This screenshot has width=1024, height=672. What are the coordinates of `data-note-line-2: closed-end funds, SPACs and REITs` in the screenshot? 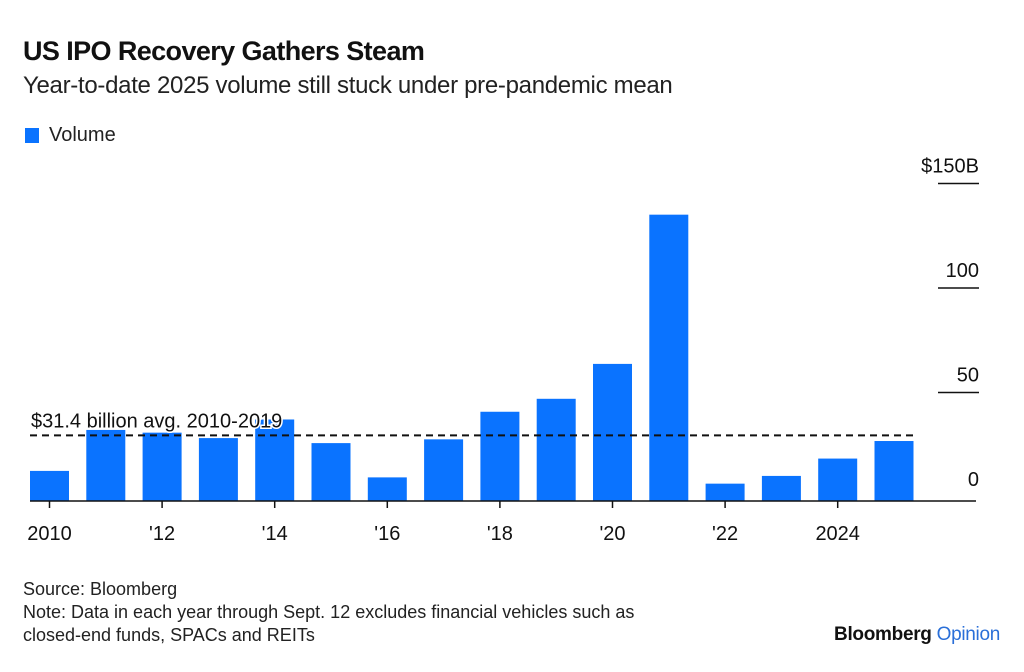 It's located at (169, 635).